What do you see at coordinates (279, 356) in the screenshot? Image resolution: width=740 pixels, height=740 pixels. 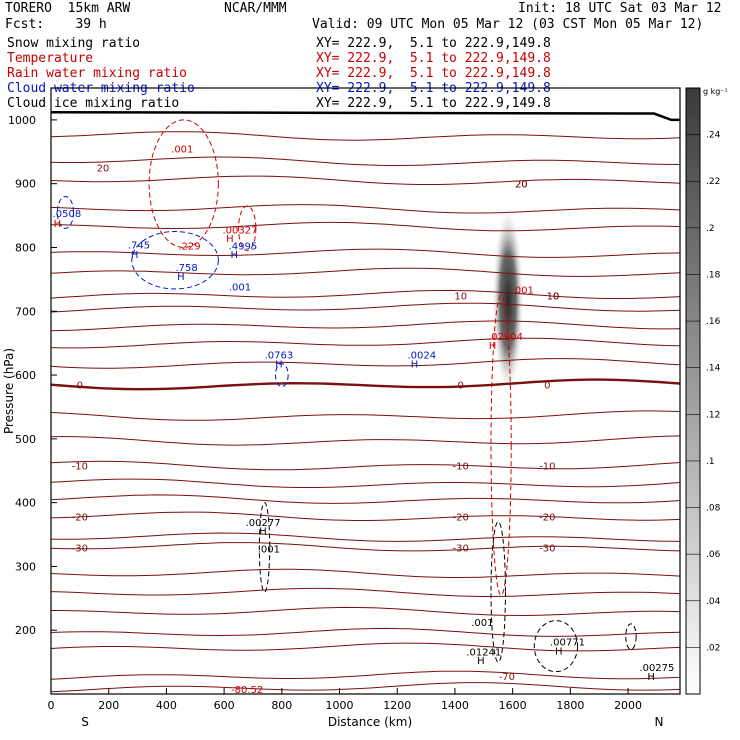 I see `contour-annotation: .0763` at bounding box center [279, 356].